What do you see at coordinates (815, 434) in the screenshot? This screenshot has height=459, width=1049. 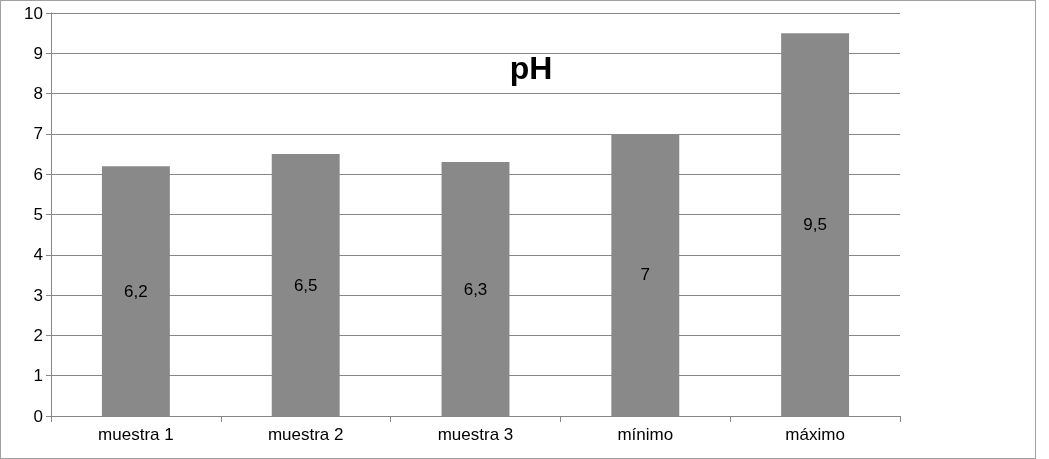 I see `x-tick-label: máximo` at bounding box center [815, 434].